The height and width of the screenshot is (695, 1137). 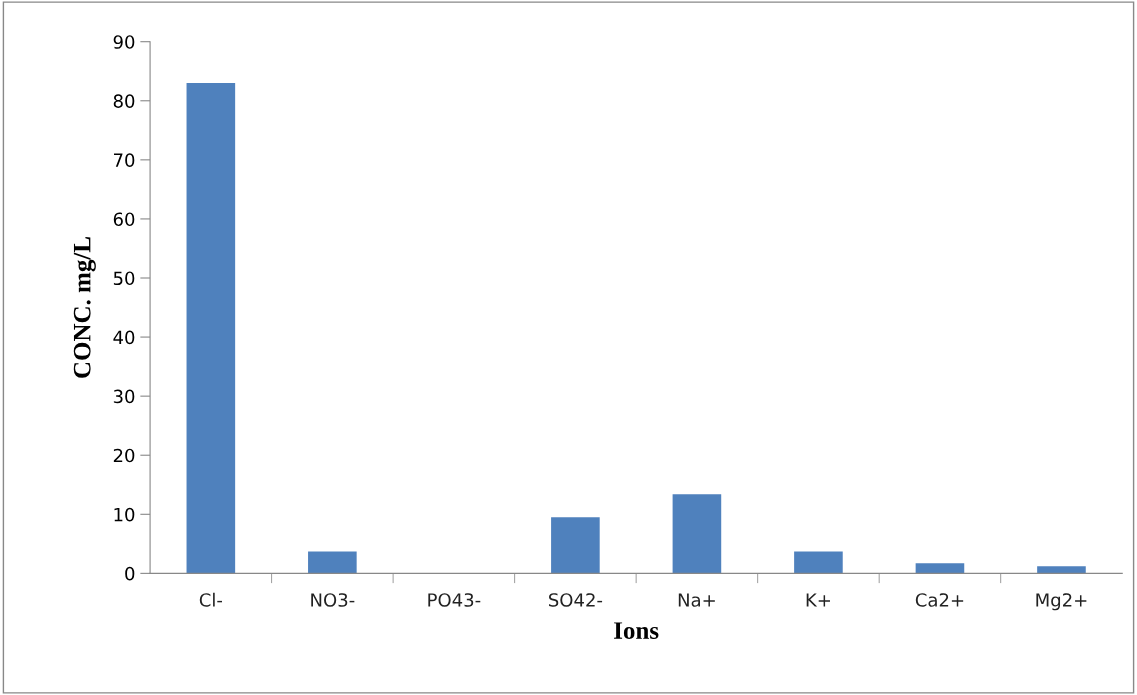 What do you see at coordinates (576, 600) in the screenshot?
I see `x-tick-label: SO42-` at bounding box center [576, 600].